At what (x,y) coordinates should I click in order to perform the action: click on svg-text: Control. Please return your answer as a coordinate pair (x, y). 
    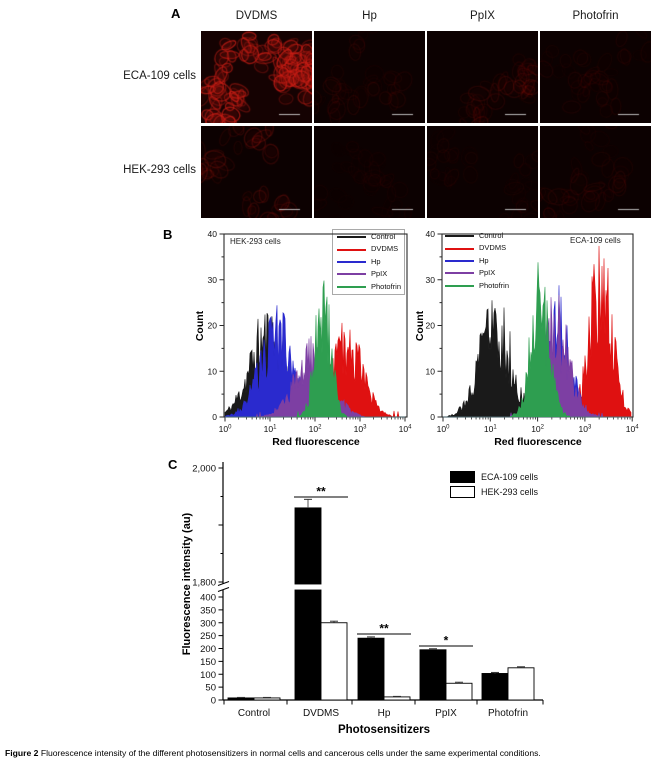
    Looking at the image, I should click on (254, 713).